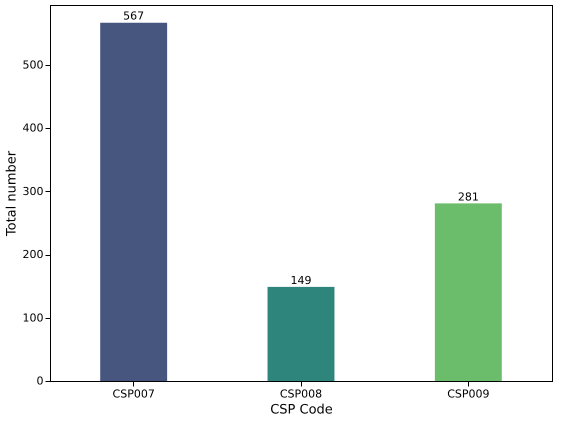  Describe the element at coordinates (33, 255) in the screenshot. I see `y-tick-label: 200` at that location.